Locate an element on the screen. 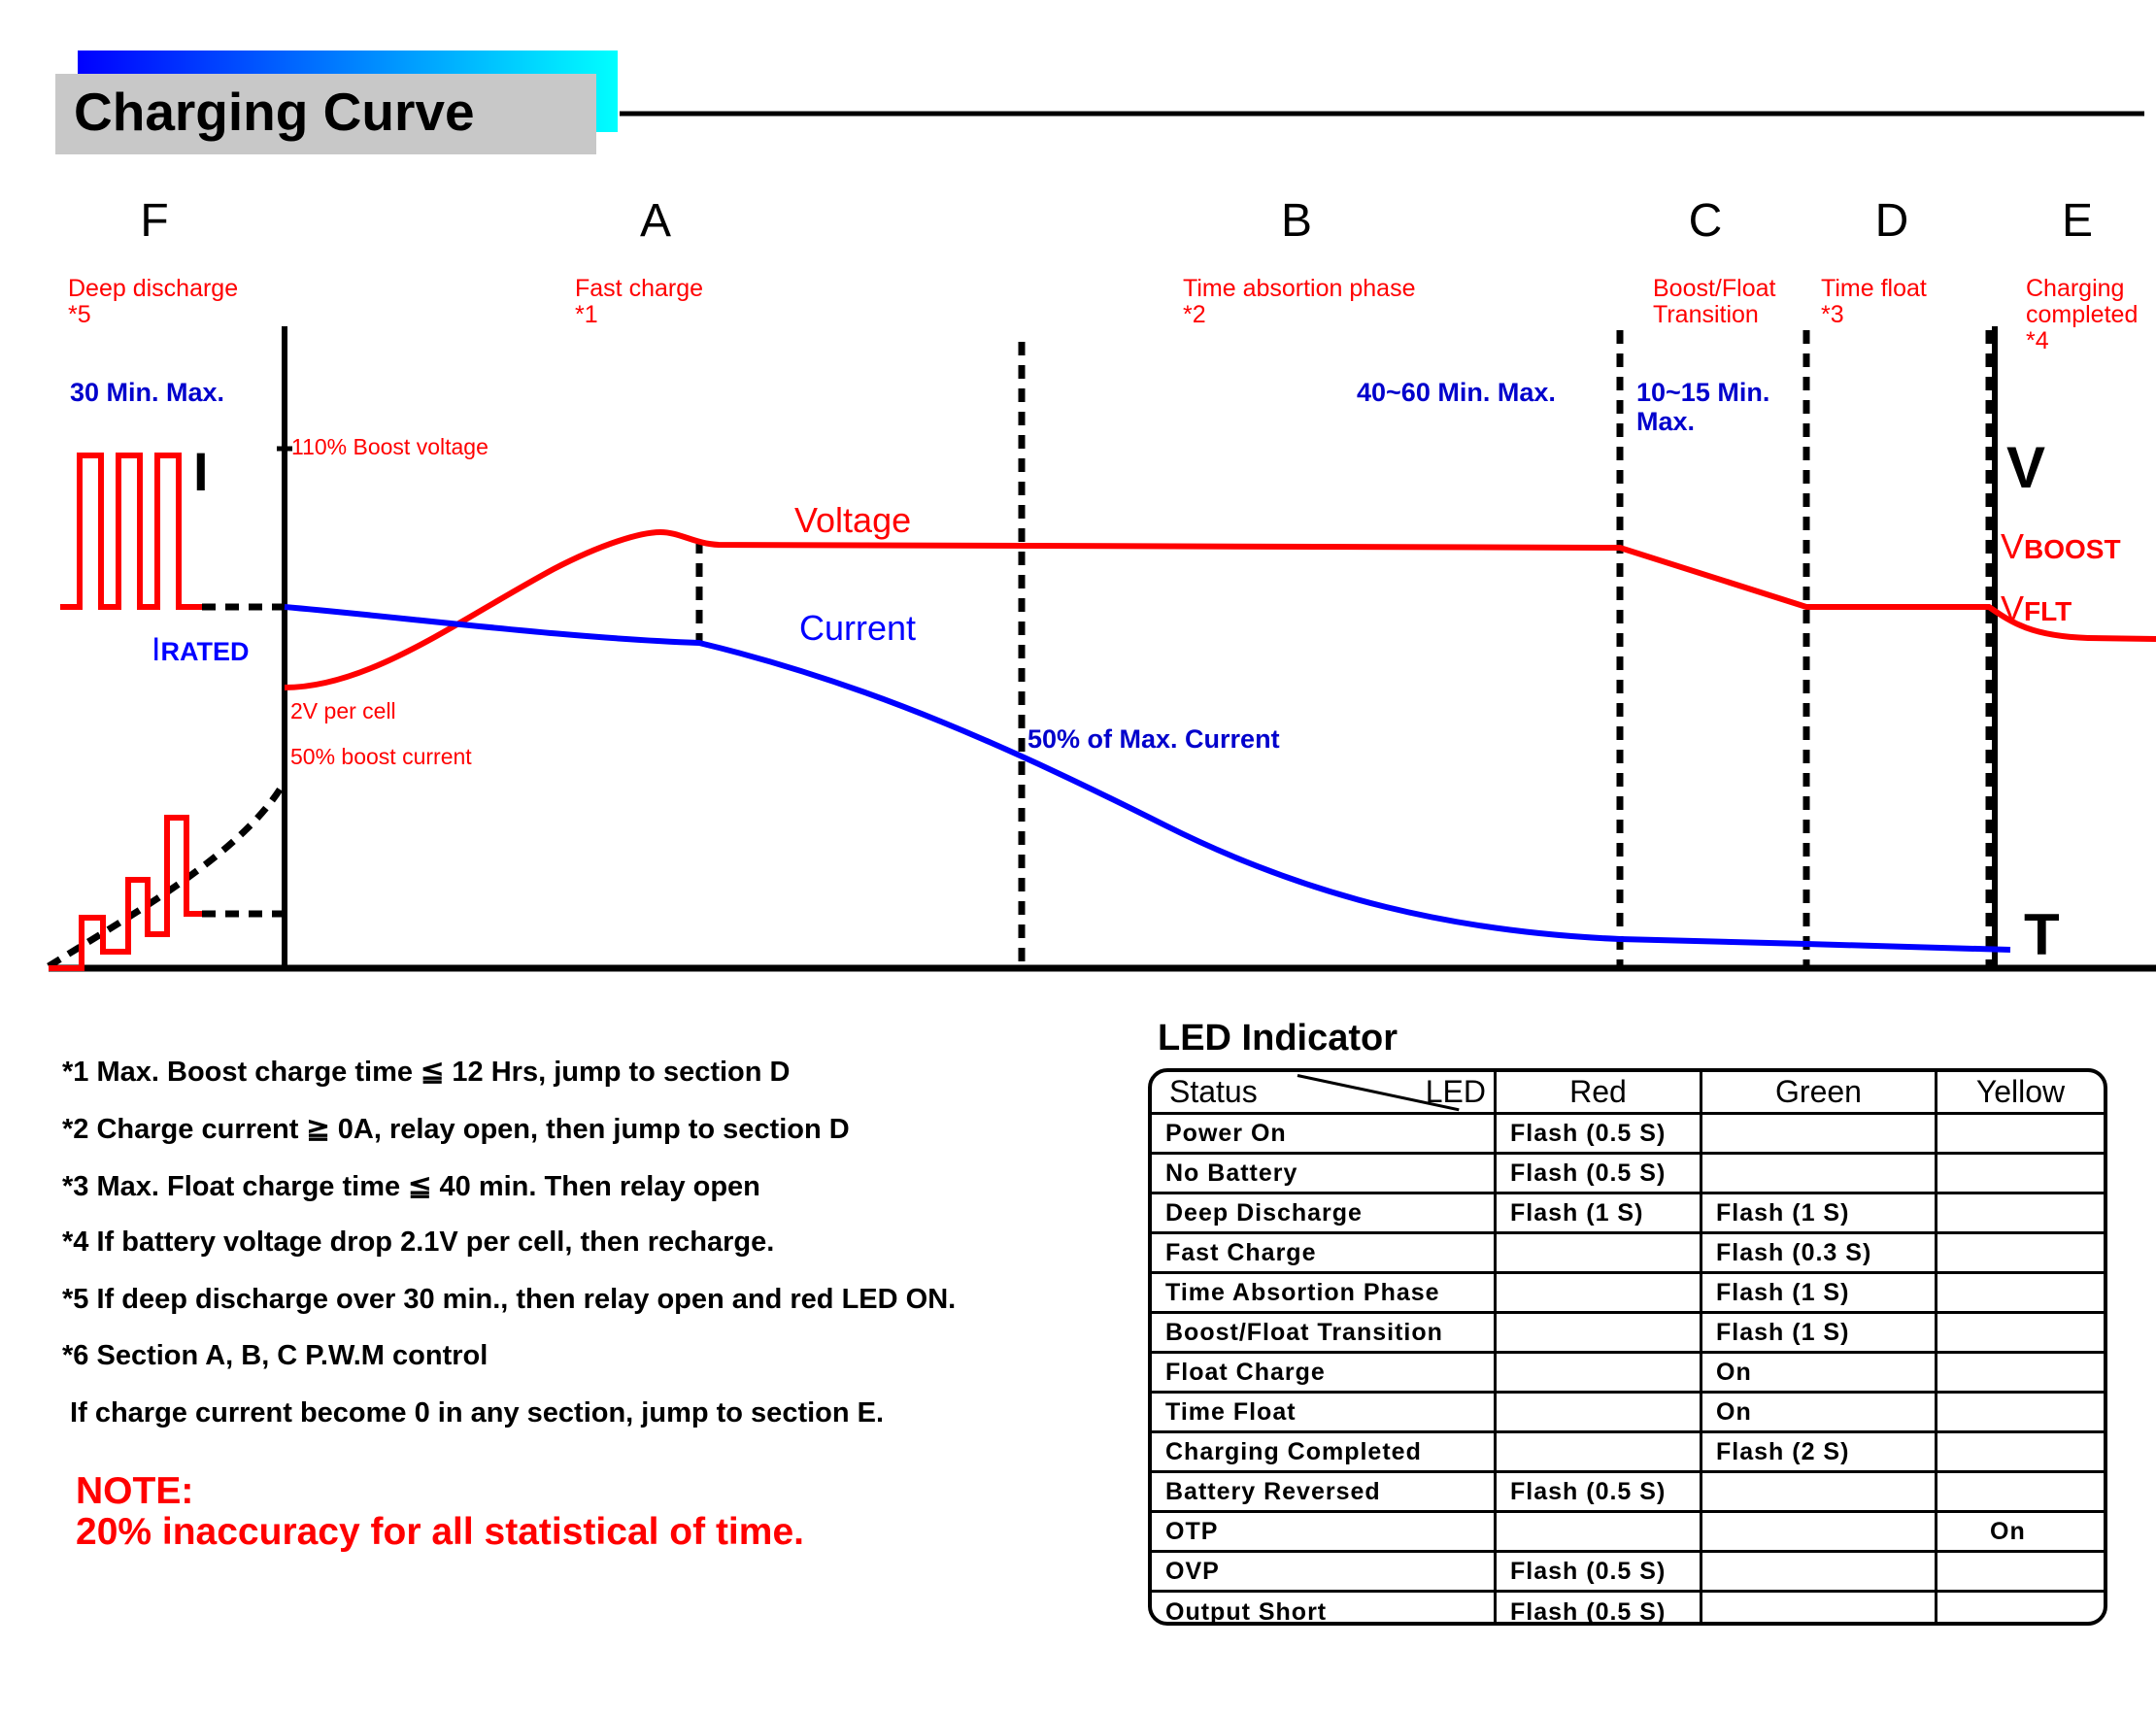 The width and height of the screenshot is (2156, 1714). led-cell-status: Time Float is located at coordinates (1324, 1412).